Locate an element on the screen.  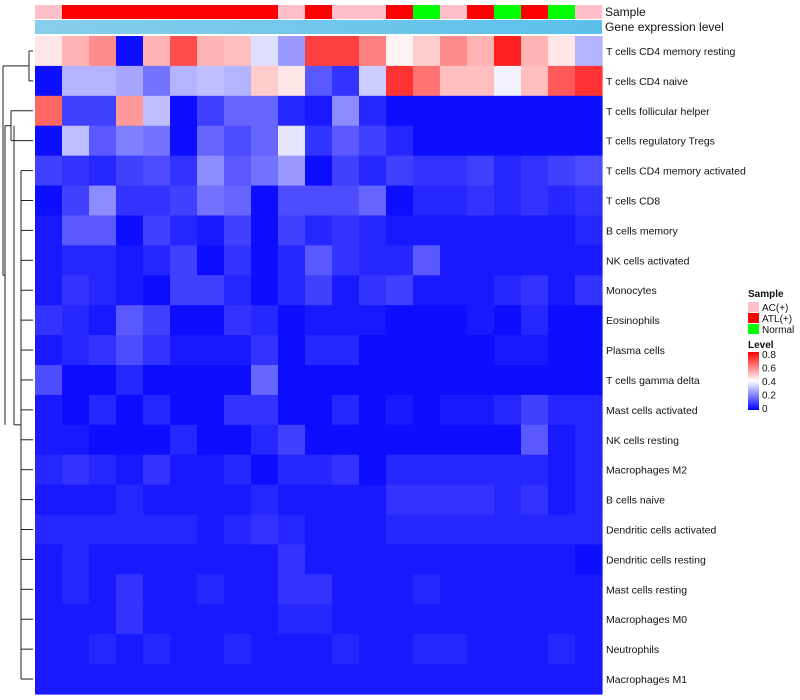
row-label: Dendritic cells resting is located at coordinates (656, 560).